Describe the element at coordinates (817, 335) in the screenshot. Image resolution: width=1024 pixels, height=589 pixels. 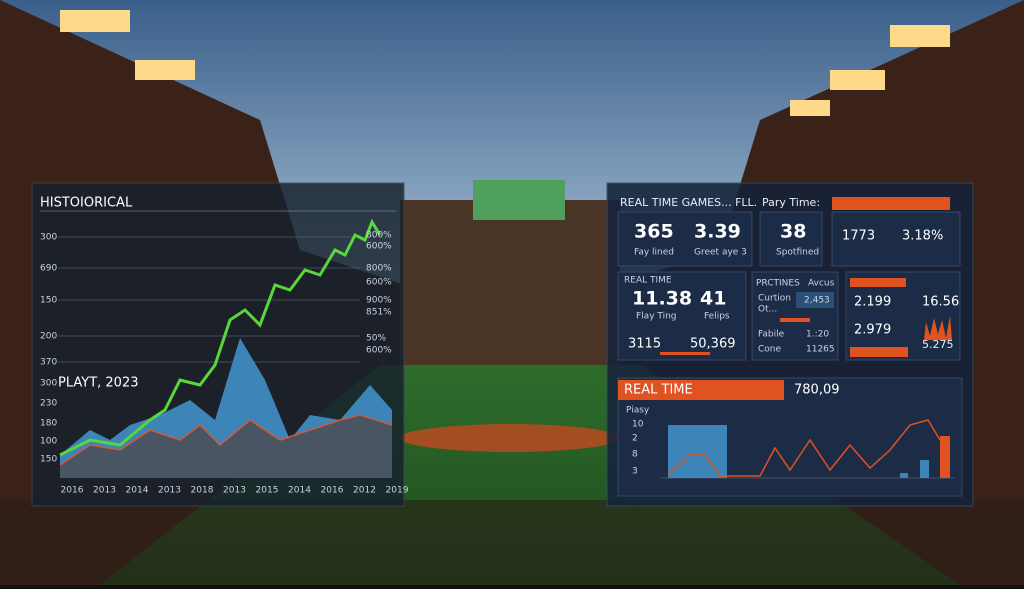
I see `value: 1.:20` at that location.